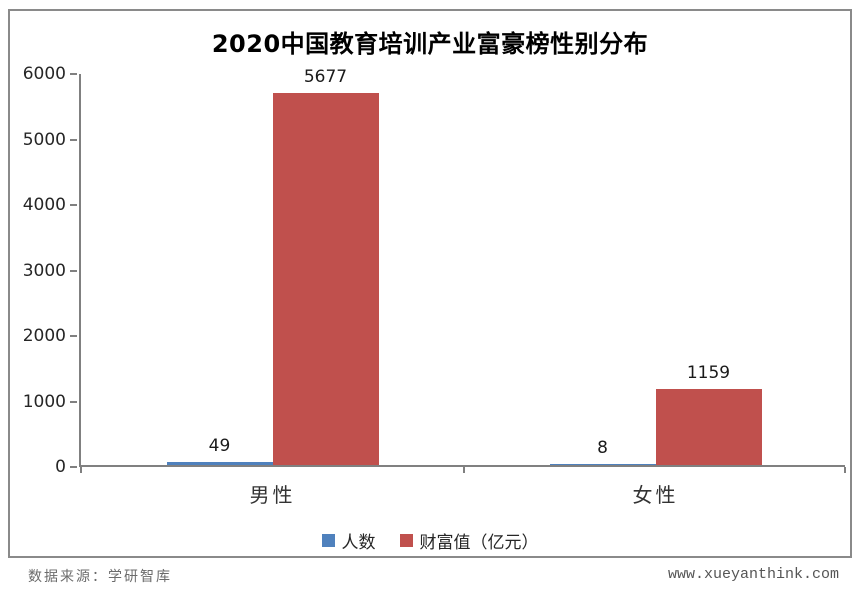  Describe the element at coordinates (100, 577) in the screenshot. I see `footer-source: 数据来源：学研智库` at that location.